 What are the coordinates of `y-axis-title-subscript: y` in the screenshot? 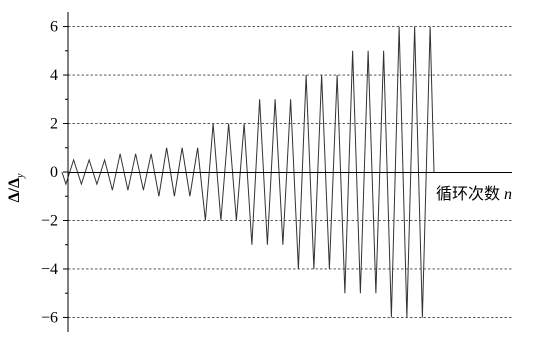 It's located at (20, 176).